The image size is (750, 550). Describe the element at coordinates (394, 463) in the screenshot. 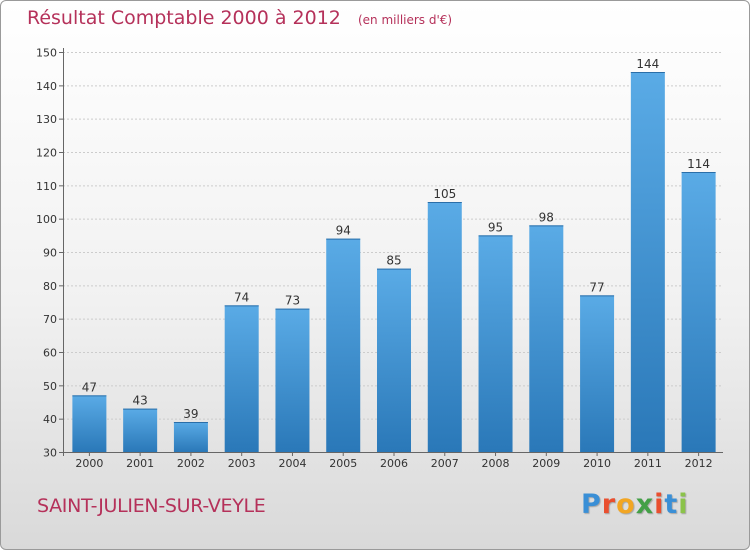

I see `x-tick-label: 2006` at that location.